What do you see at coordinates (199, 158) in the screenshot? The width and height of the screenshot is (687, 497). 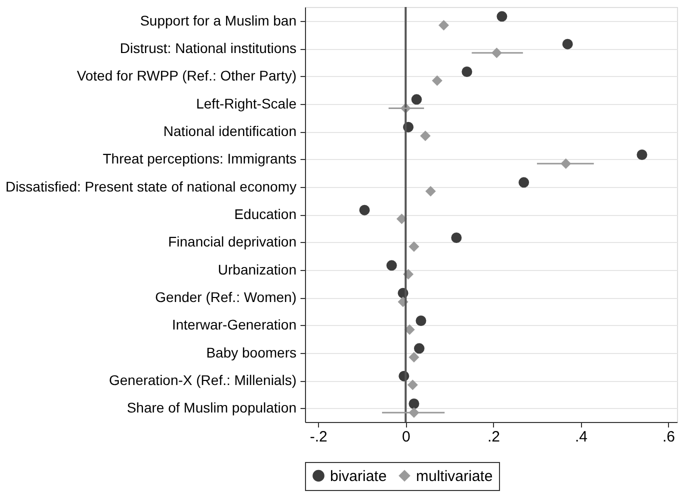 I see `y-tick-label: Threat perceptions: Immigrants` at bounding box center [199, 158].